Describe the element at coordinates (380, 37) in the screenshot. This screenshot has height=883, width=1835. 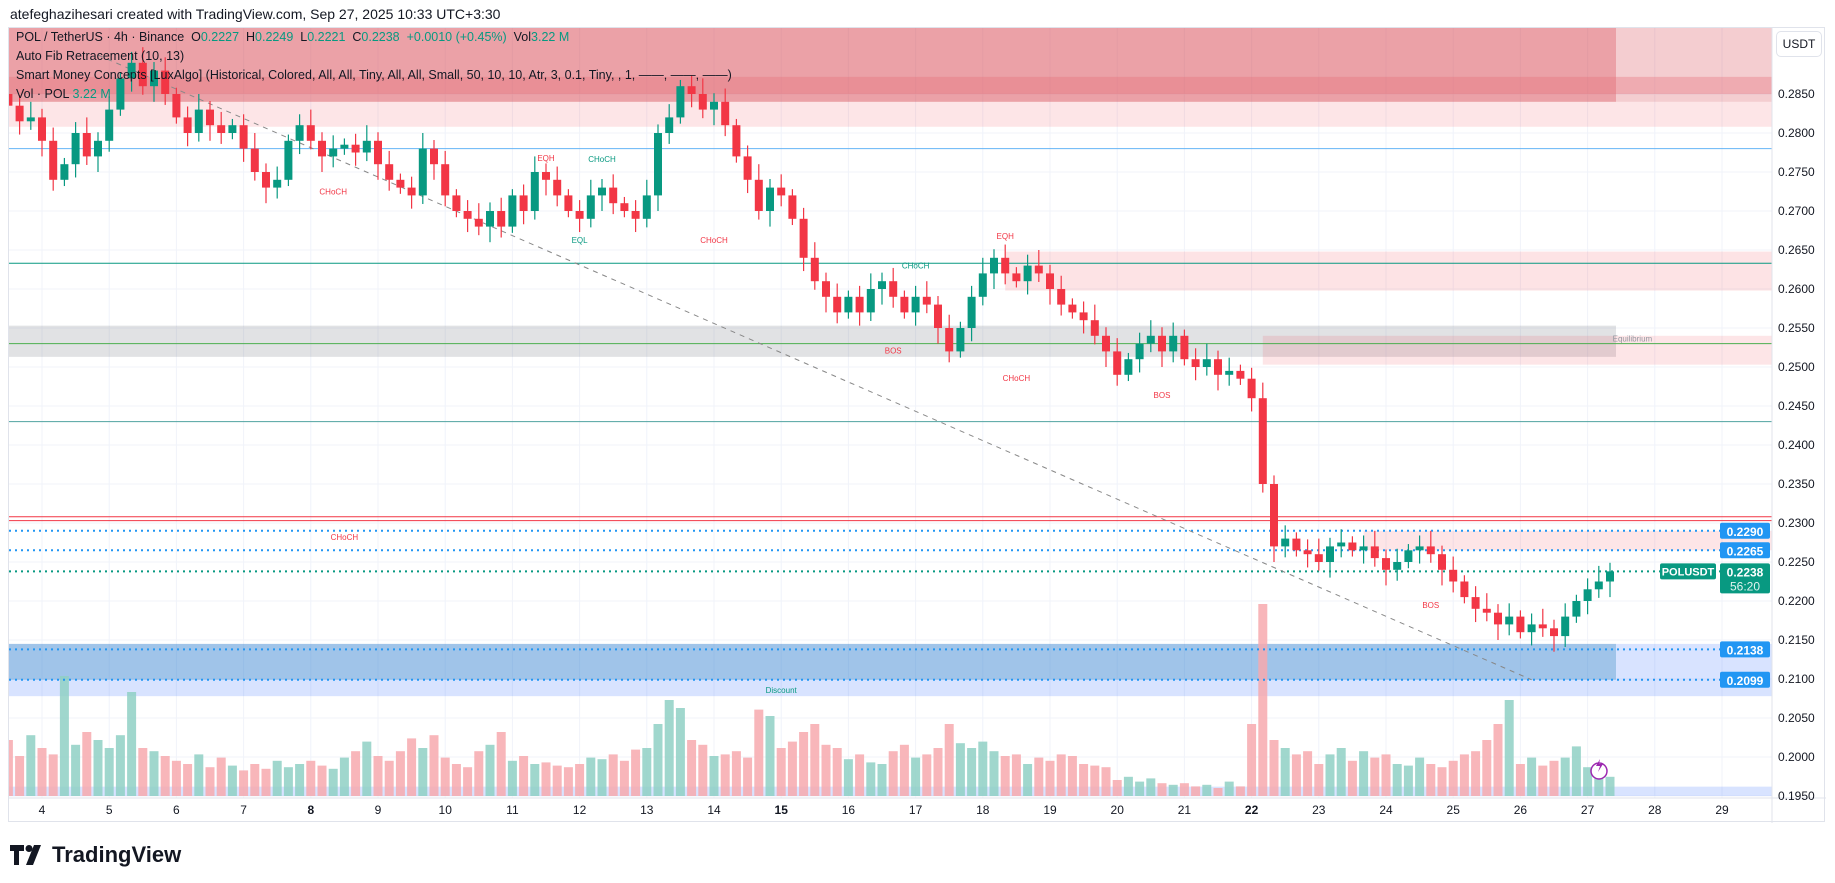
I see `close-value: 0.2238` at that location.